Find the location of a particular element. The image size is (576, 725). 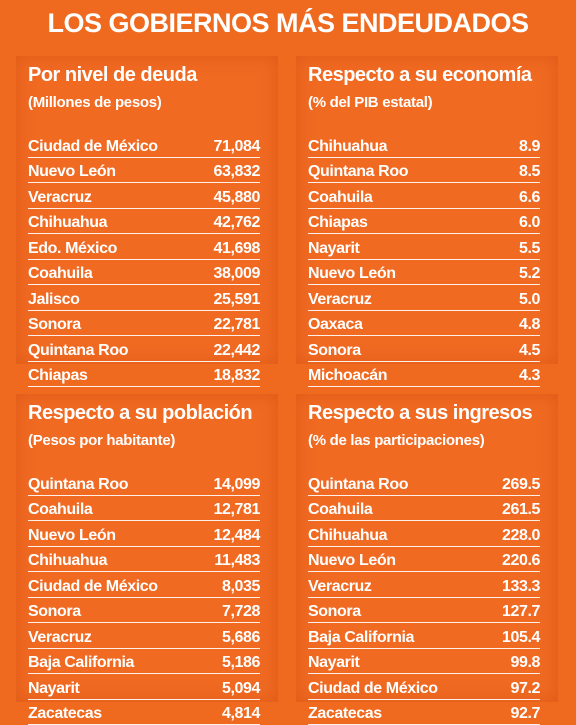

ranking-row: Nuevo León 5.2 is located at coordinates (424, 272).